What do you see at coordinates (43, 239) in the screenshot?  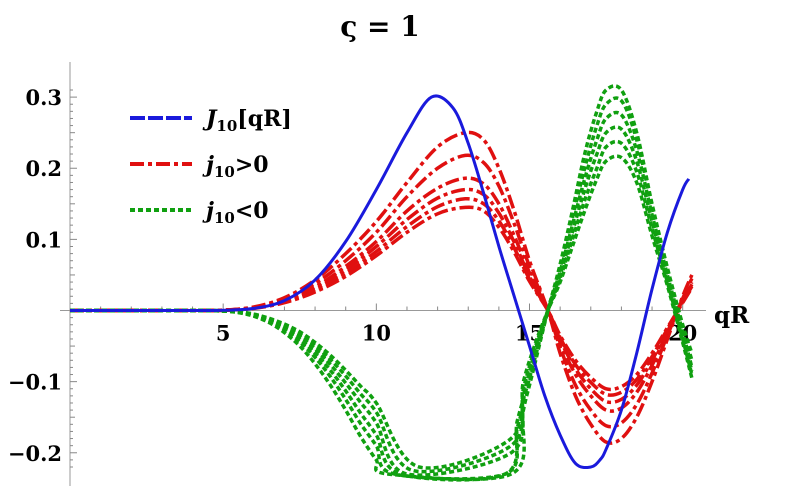 I see `y-tick-label: 0.1` at bounding box center [43, 239].